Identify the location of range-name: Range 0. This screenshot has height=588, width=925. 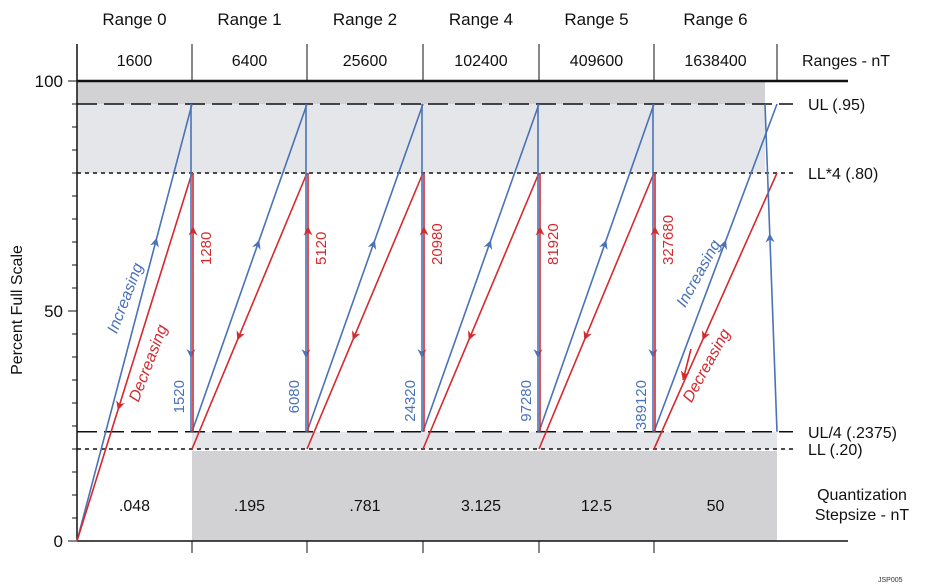
(134, 19).